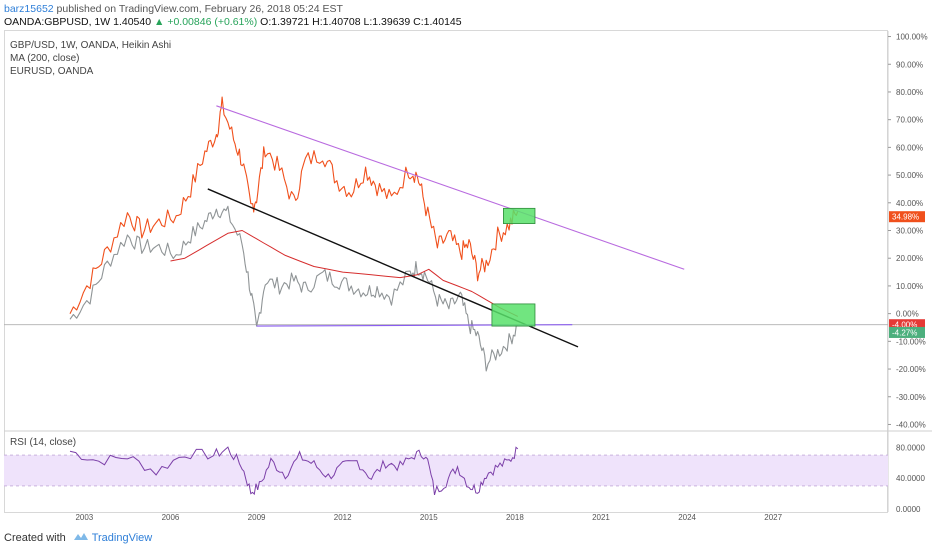 The width and height of the screenshot is (932, 550). What do you see at coordinates (904, 325) in the screenshot?
I see `last-value-label: -4.00%` at bounding box center [904, 325].